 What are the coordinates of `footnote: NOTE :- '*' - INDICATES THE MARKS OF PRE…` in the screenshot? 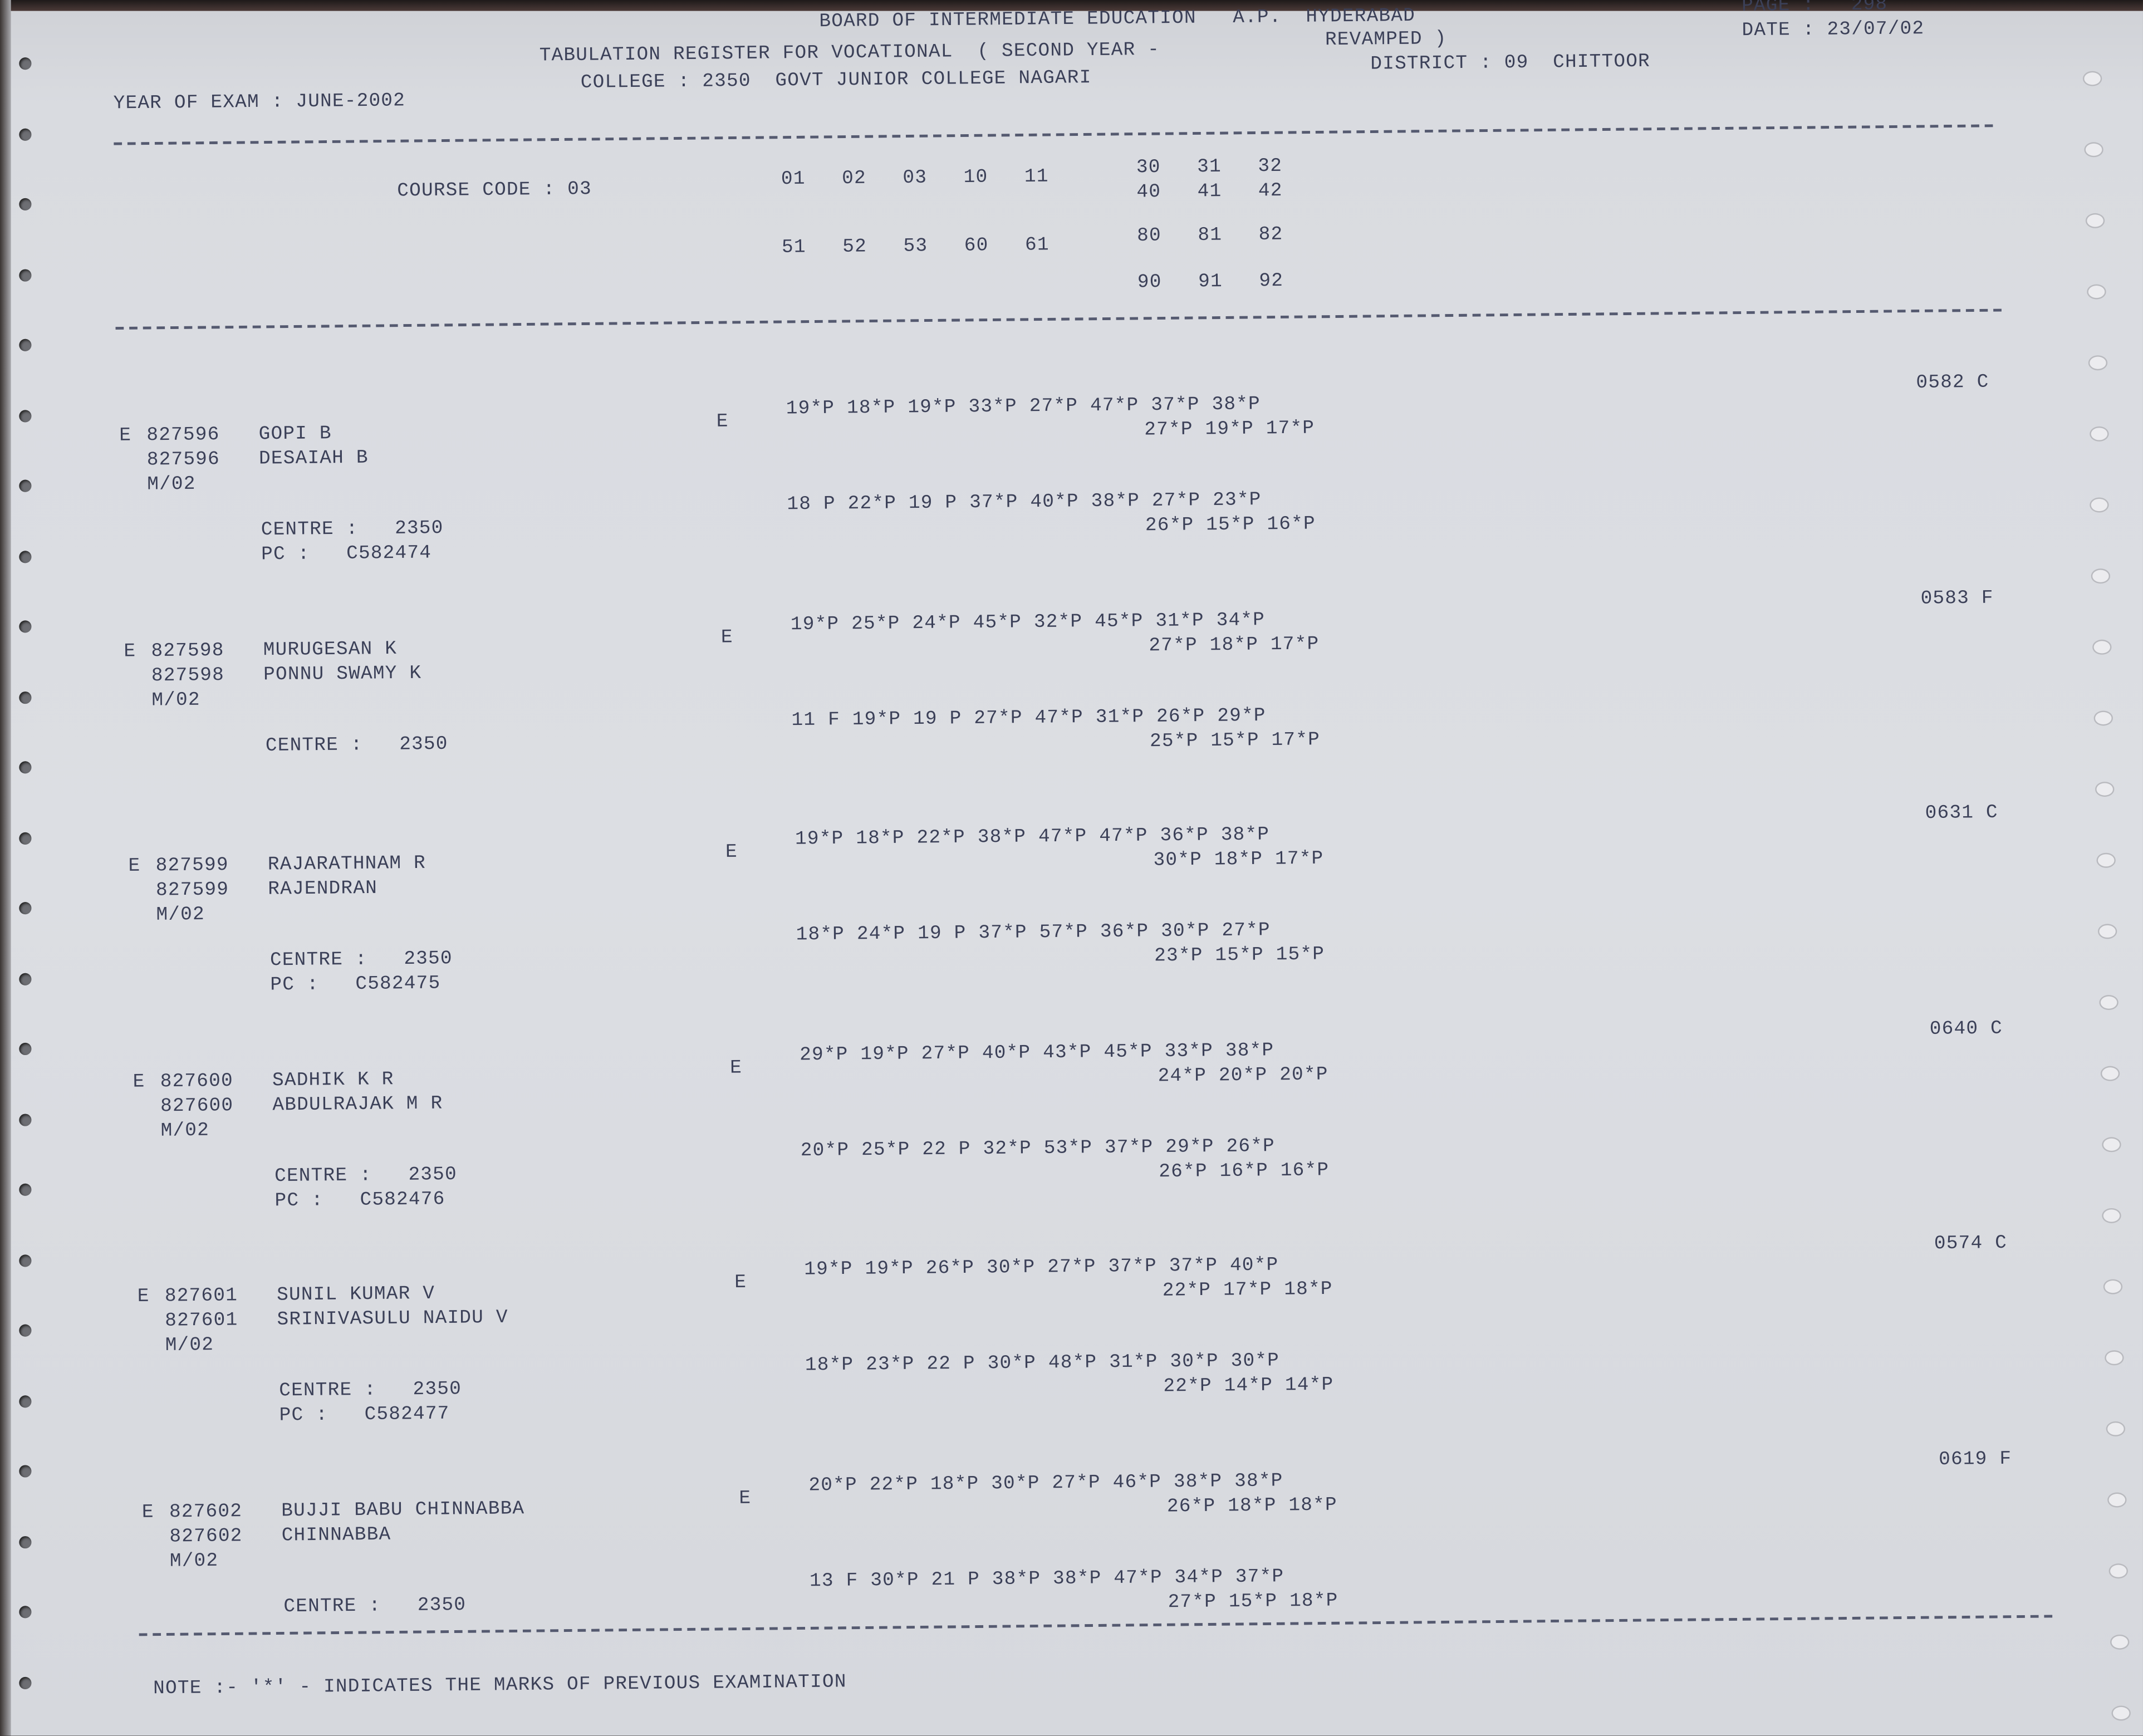 It's located at (500, 1686).